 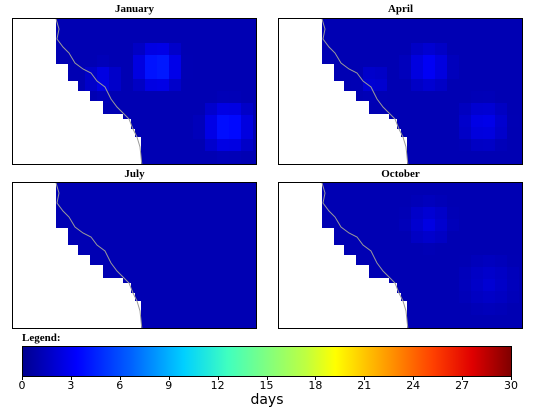 What do you see at coordinates (364, 385) in the screenshot?
I see `colorbar-tick-label: 21` at bounding box center [364, 385].